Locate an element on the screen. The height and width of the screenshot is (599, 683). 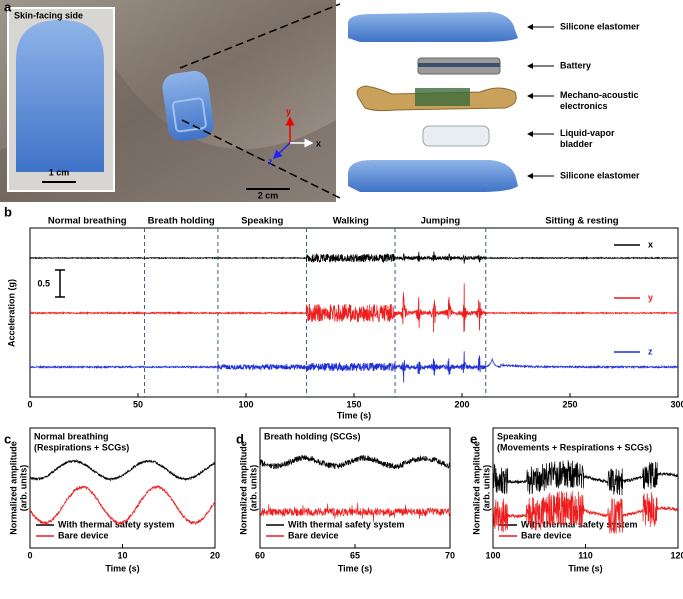
layer-label: bladder is located at coordinates (576, 144).